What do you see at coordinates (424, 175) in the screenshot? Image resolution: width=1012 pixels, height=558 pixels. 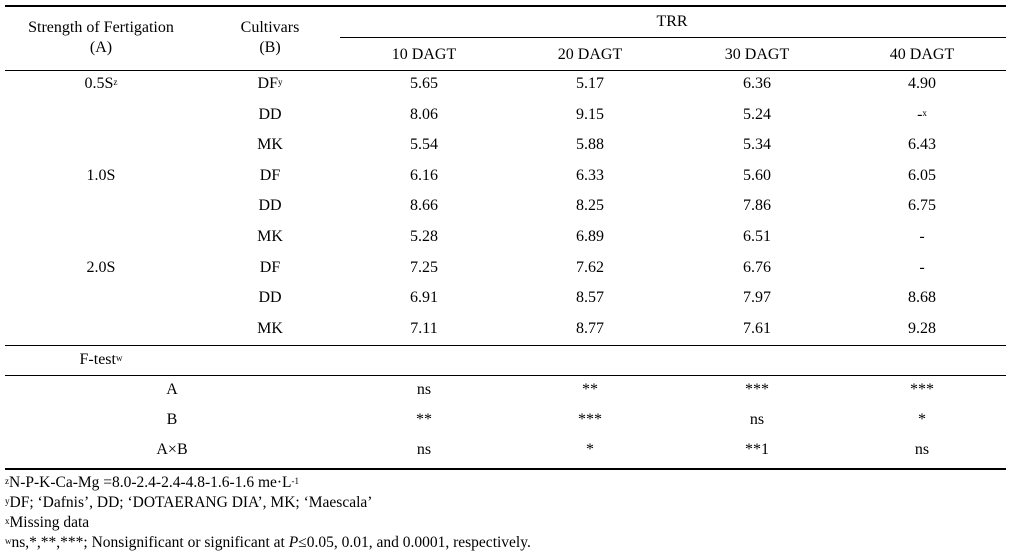 I see `trr-cell: 6.16` at bounding box center [424, 175].